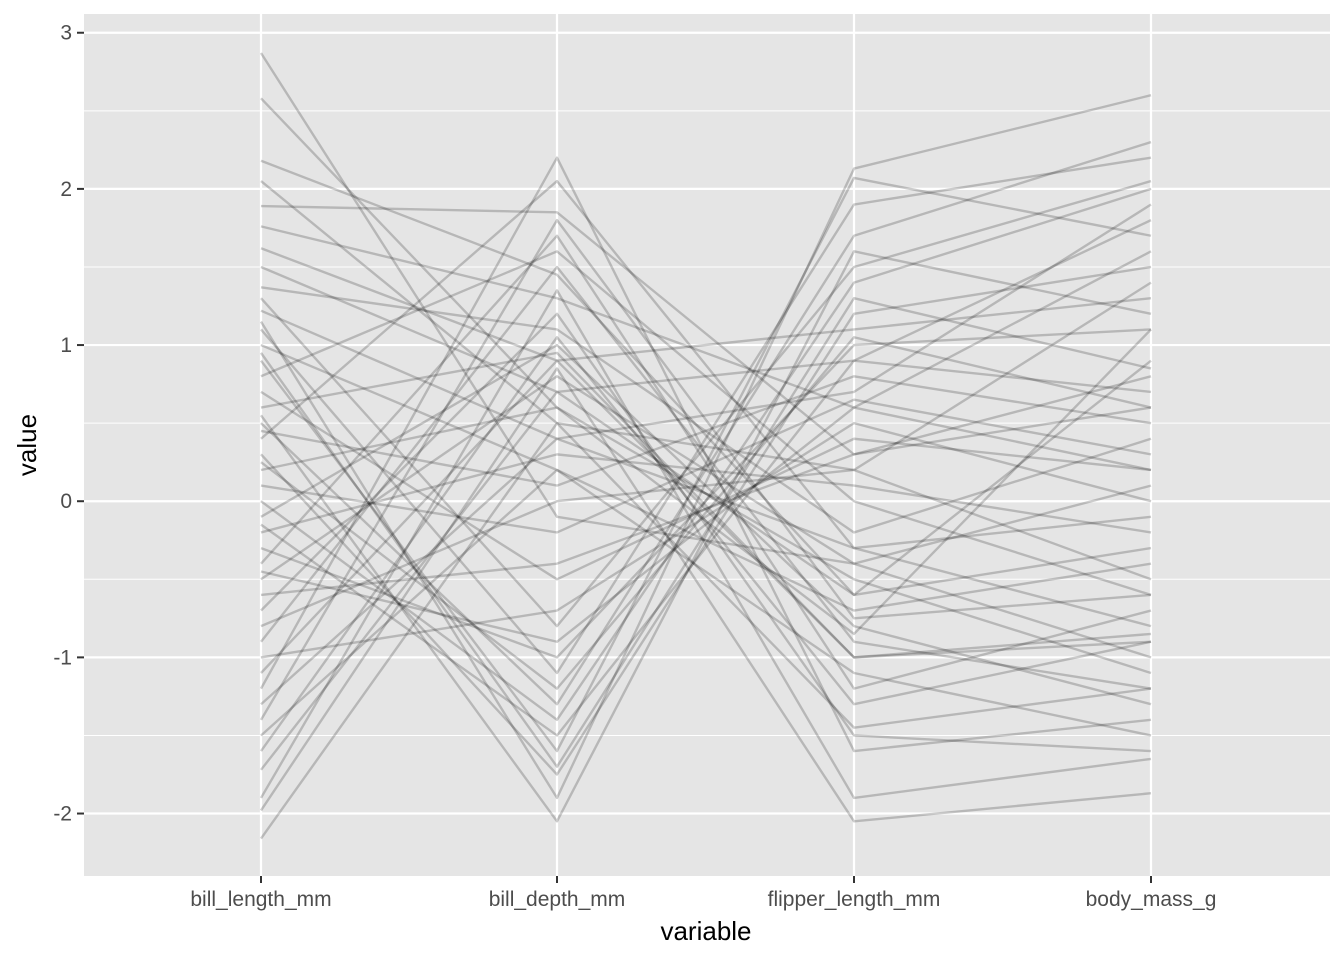 The image size is (1344, 965). Describe the element at coordinates (66, 345) in the screenshot. I see `y-tick-label: 1` at that location.